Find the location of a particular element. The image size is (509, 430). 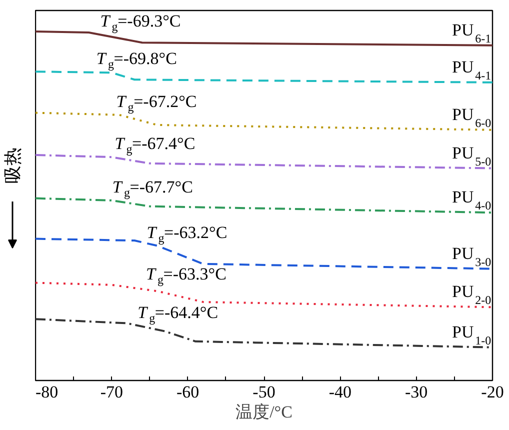

x-tick-label: -80 is located at coordinates (47, 392).